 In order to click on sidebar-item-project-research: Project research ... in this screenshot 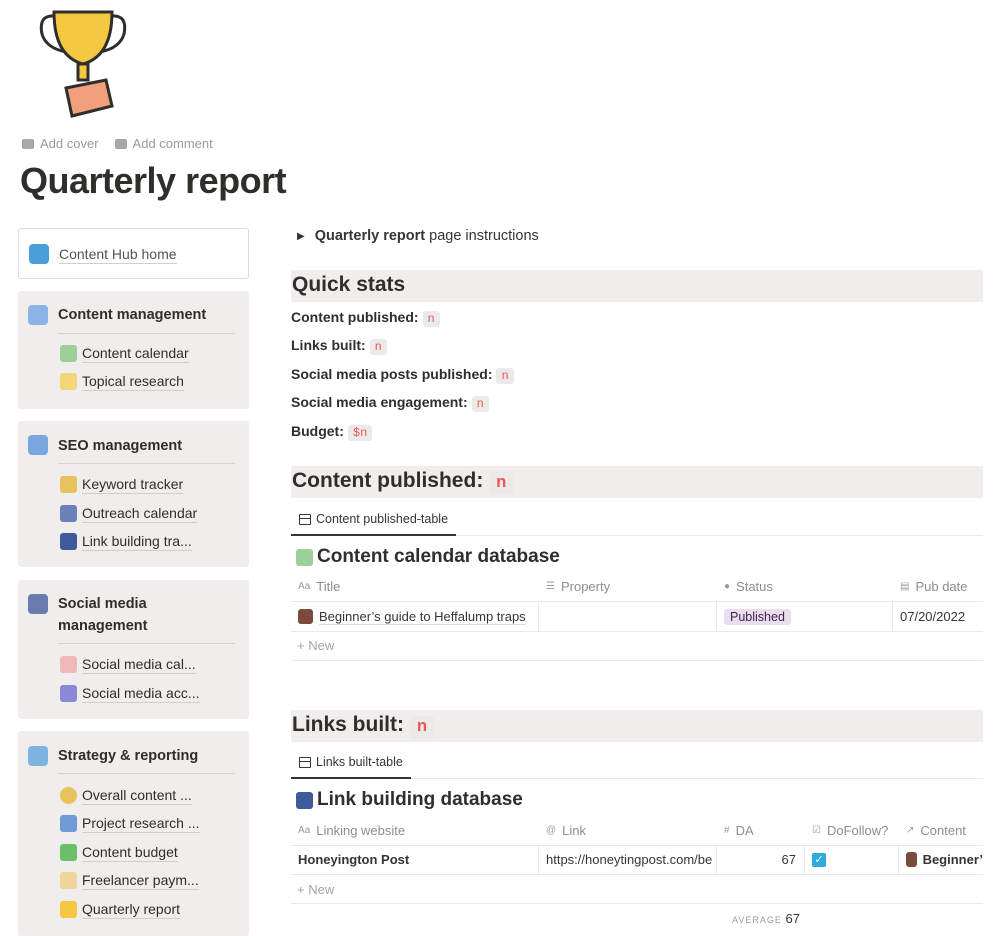, I will do `click(130, 823)`.